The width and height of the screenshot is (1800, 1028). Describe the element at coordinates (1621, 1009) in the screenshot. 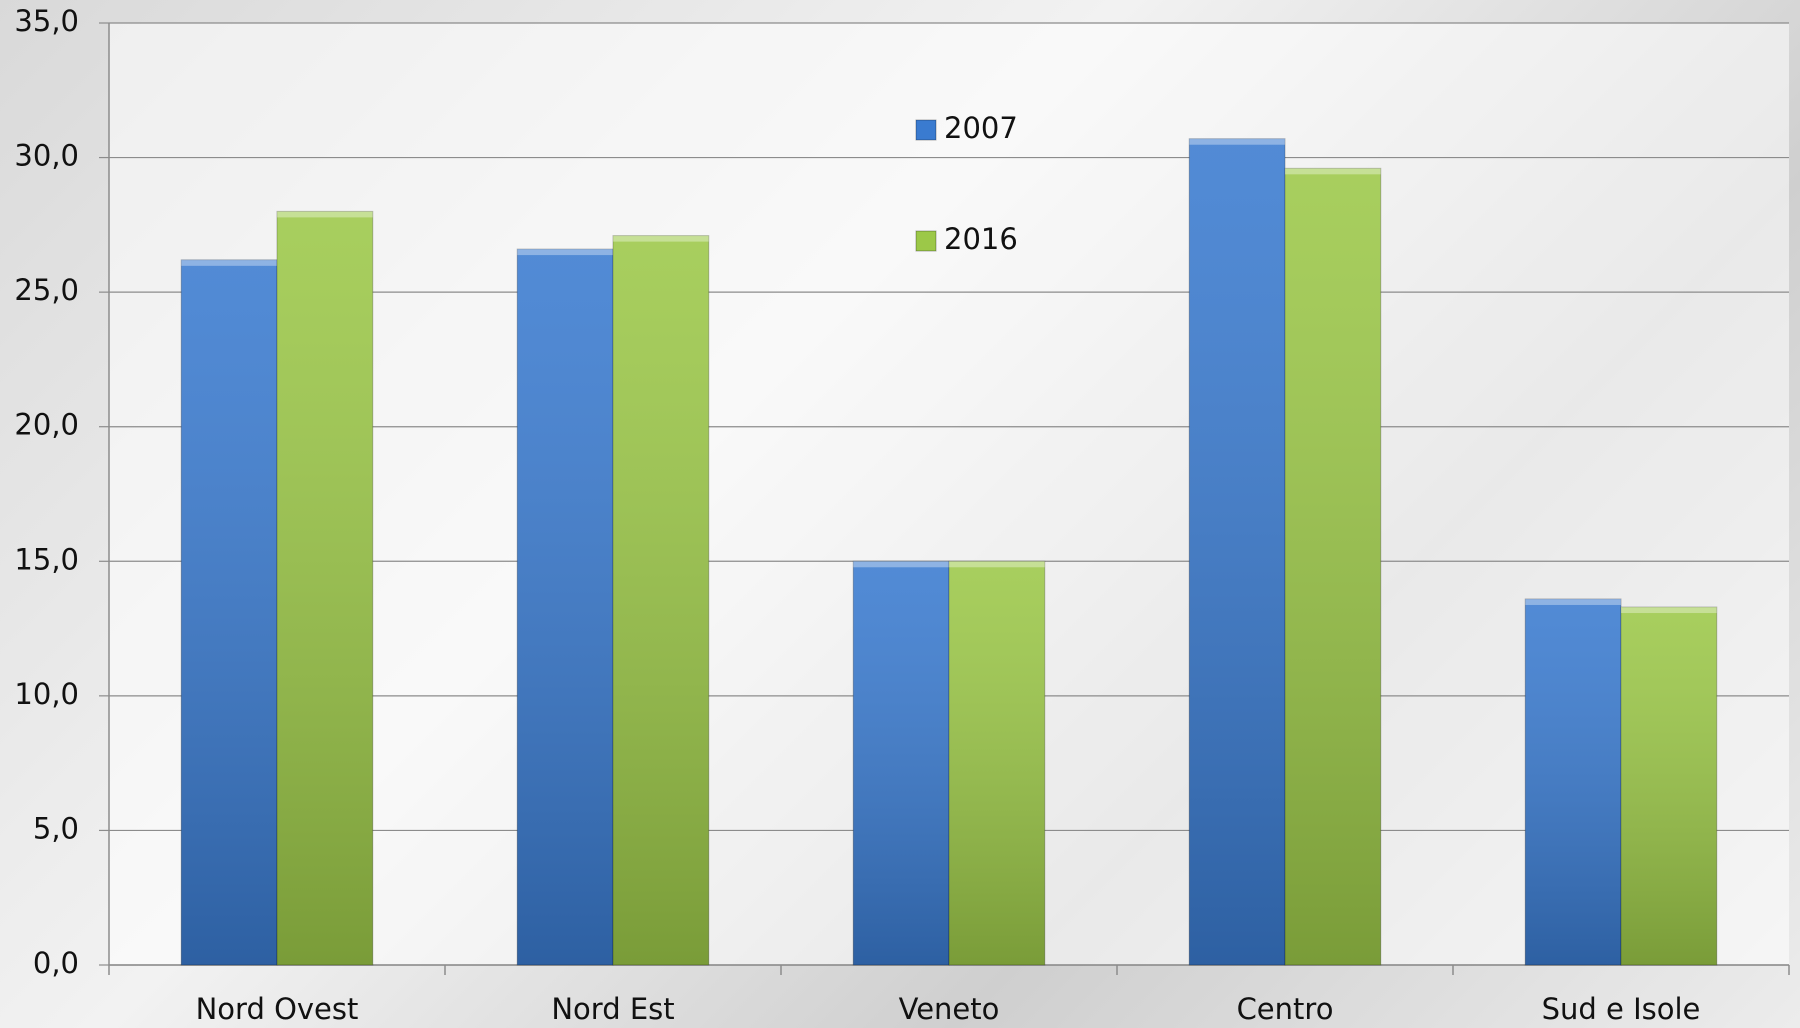

I see `x-tick-label: Sud e Isole` at that location.